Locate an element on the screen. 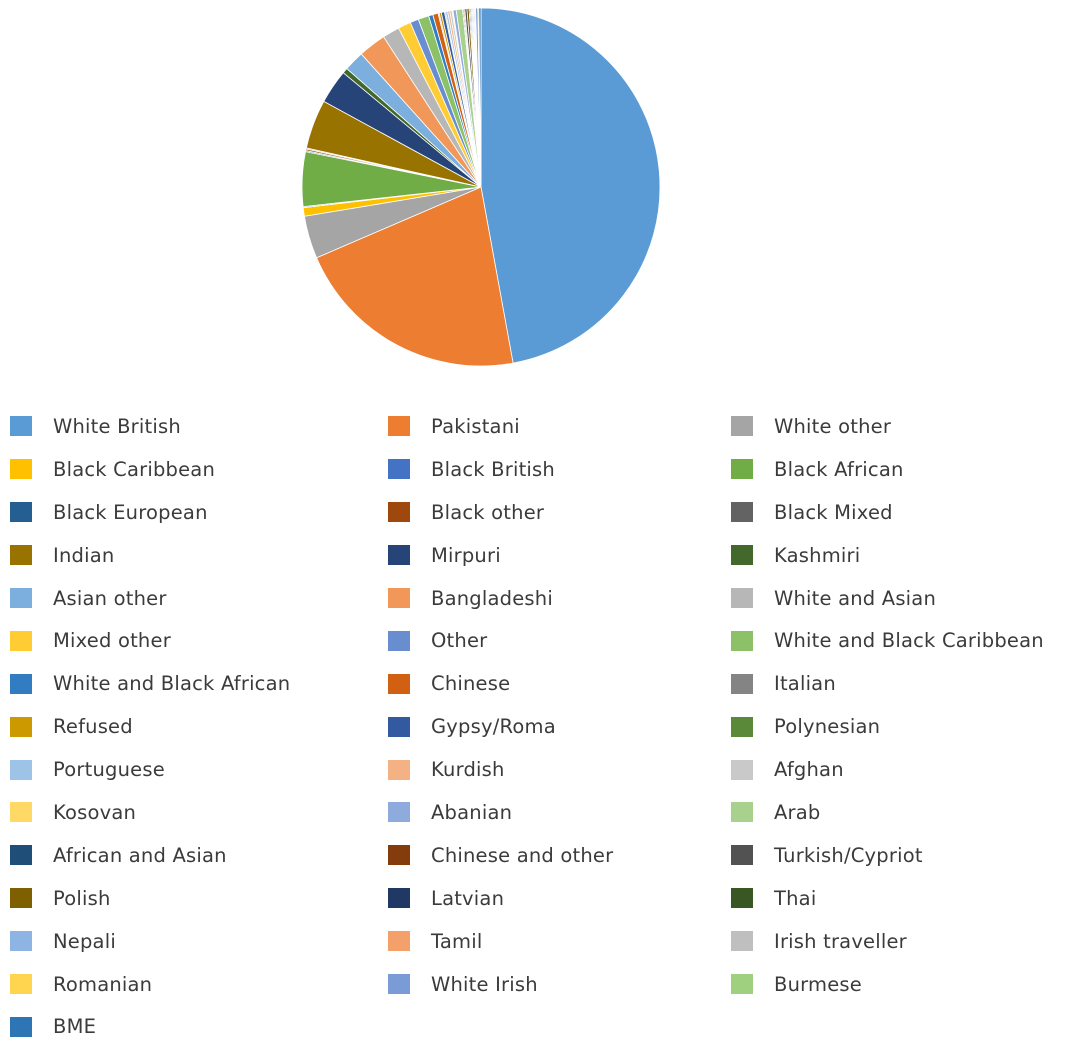  legend-item: Chinese is located at coordinates (559, 683).